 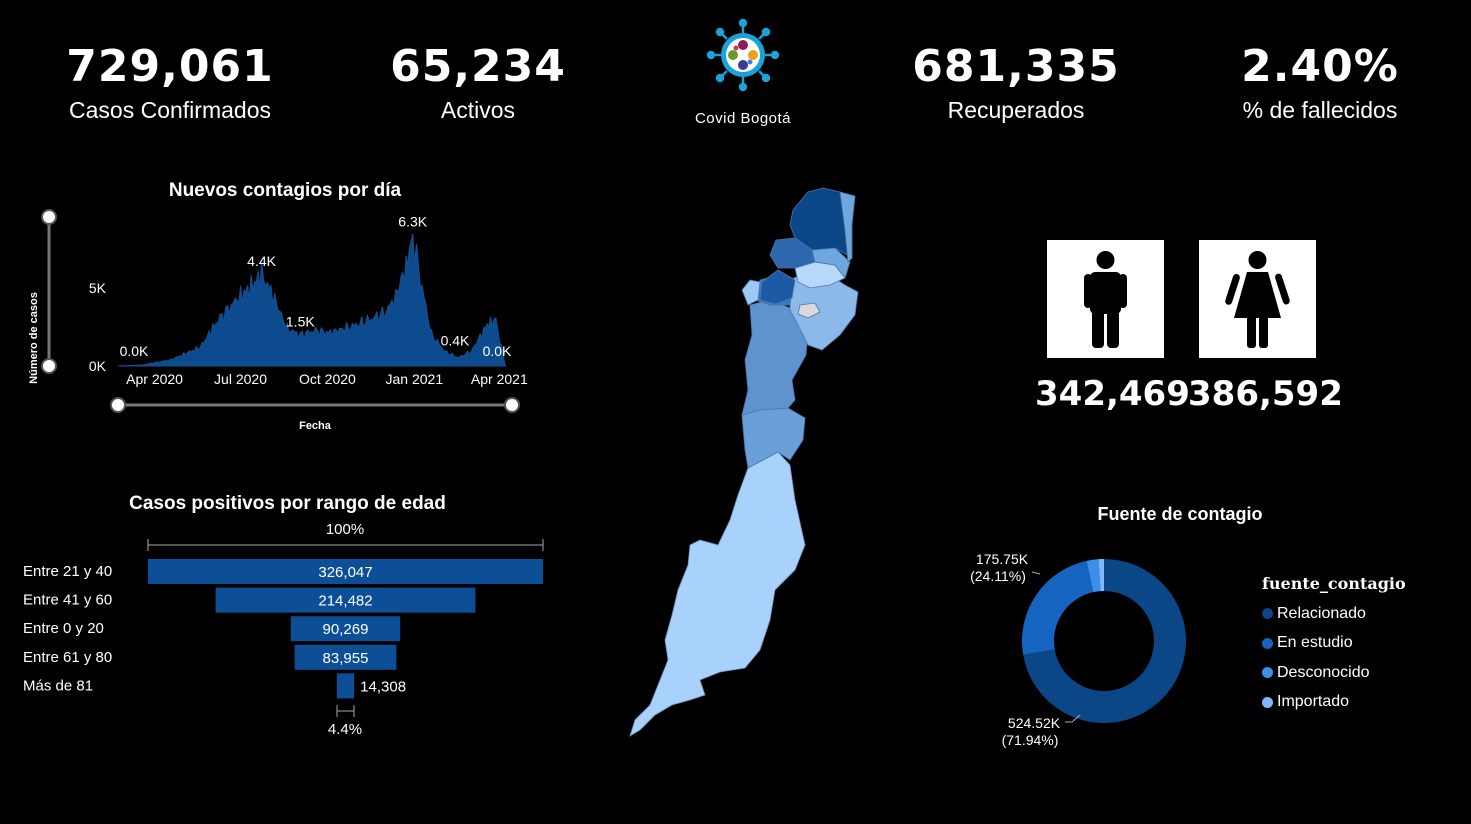 I want to click on legend-label: Desconocido, so click(x=1323, y=672).